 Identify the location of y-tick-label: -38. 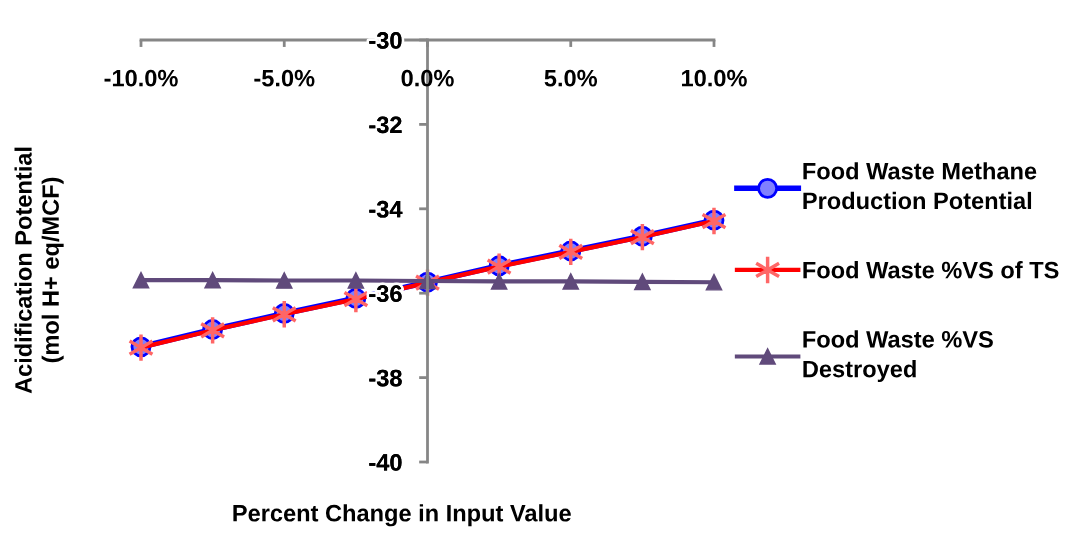
(385, 378).